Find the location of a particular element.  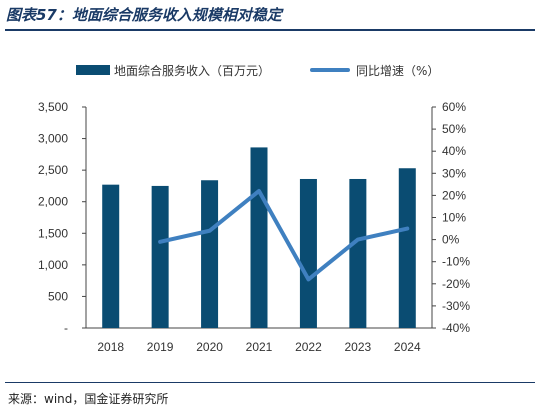

legend-bar-label: 地面综合服务收入（百万元） is located at coordinates (192, 71).